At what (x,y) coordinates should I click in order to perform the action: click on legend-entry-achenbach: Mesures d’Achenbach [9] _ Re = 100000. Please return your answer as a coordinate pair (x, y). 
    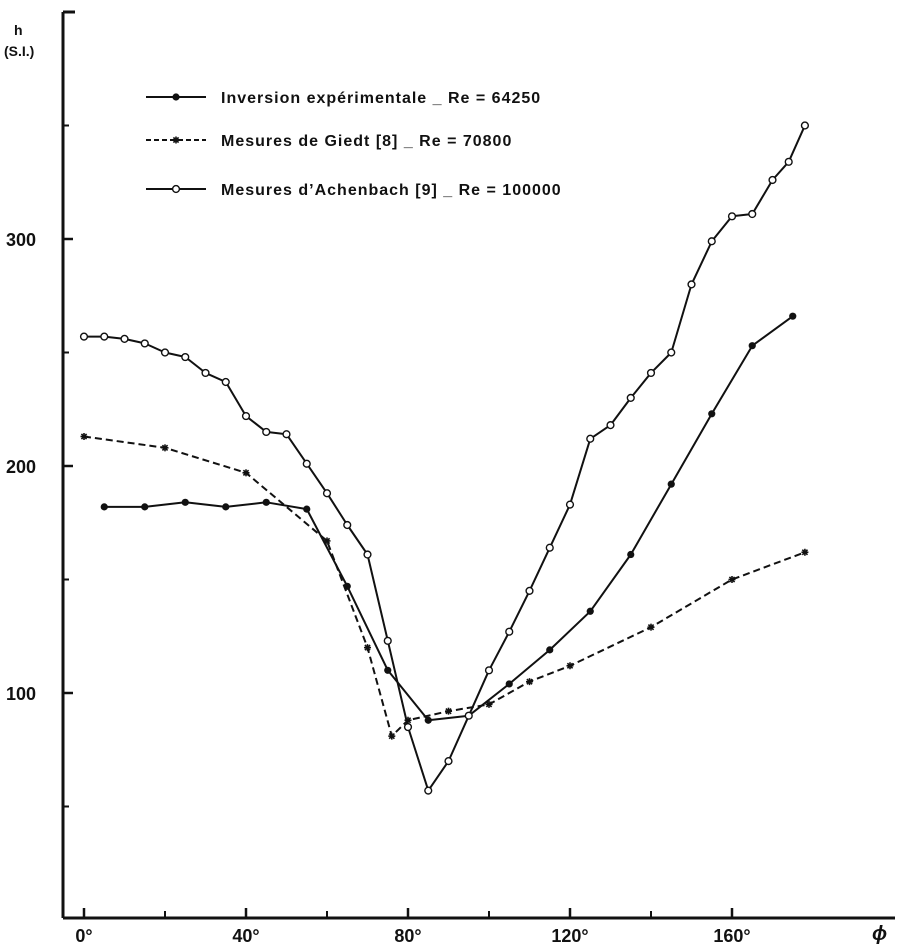
    Looking at the image, I should click on (354, 190).